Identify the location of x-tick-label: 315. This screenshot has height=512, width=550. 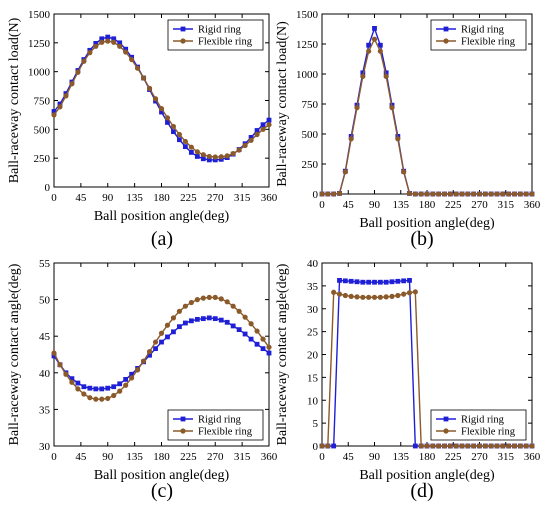
(242, 198).